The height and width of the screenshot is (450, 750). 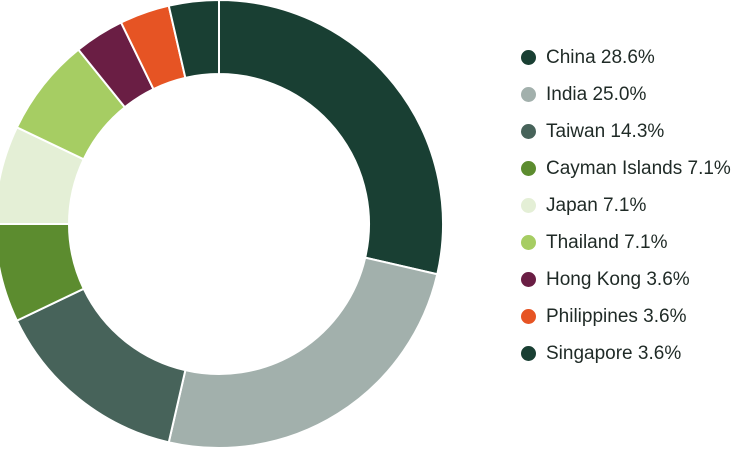 I want to click on legend-label: India 25.0%, so click(x=596, y=94).